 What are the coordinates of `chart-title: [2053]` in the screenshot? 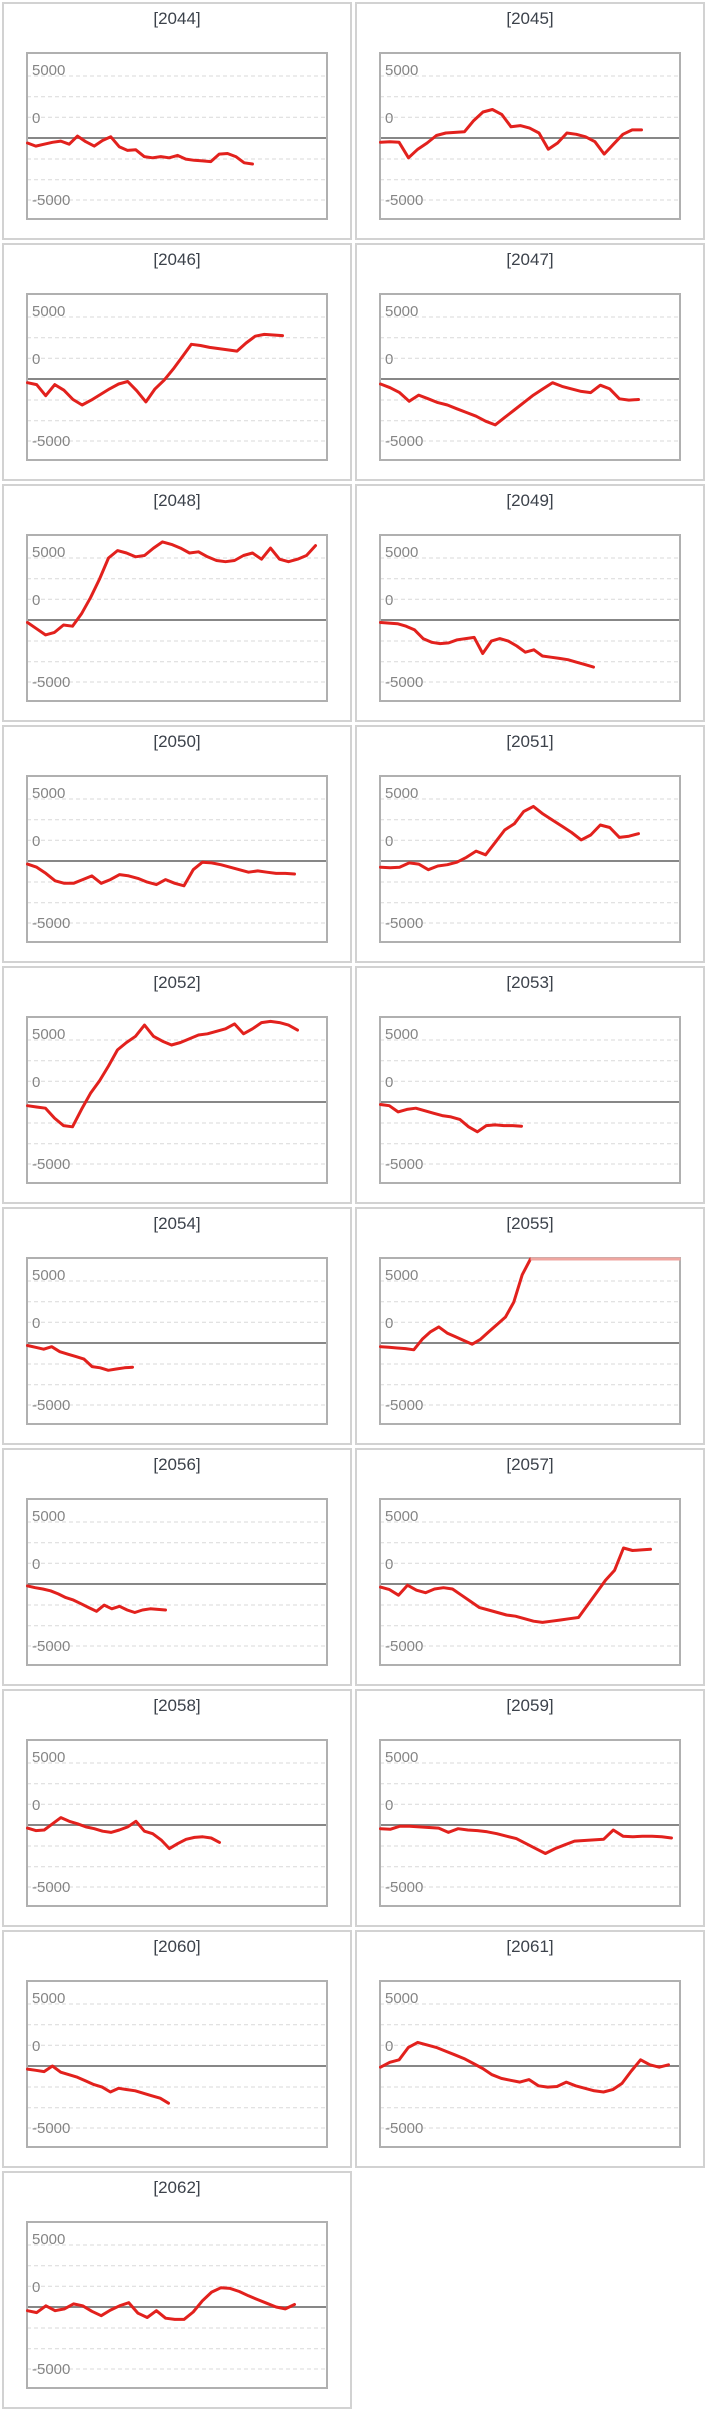 It's located at (530, 982).